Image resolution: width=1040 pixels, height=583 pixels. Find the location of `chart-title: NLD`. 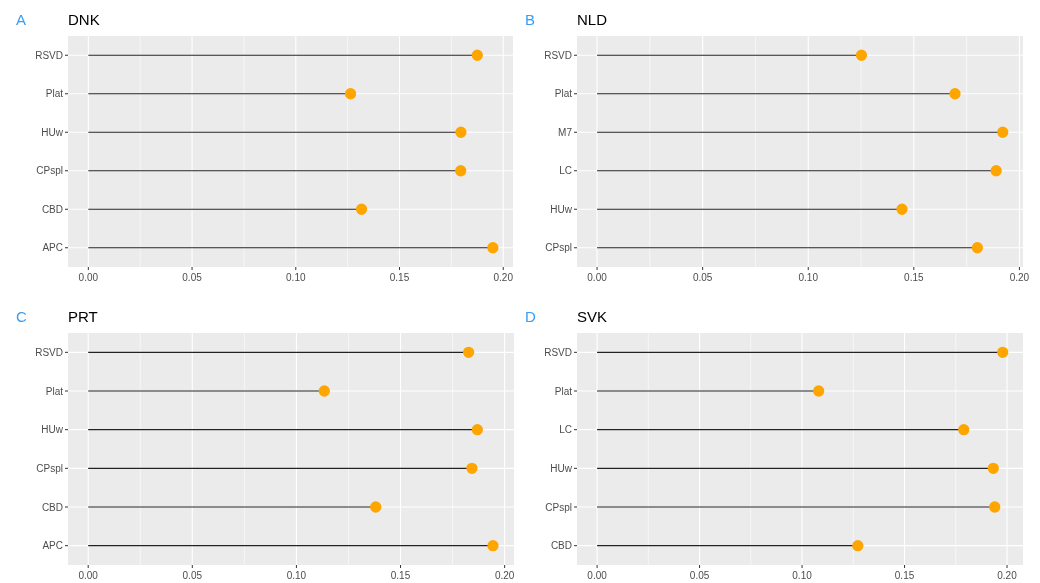

chart-title: NLD is located at coordinates (592, 19).